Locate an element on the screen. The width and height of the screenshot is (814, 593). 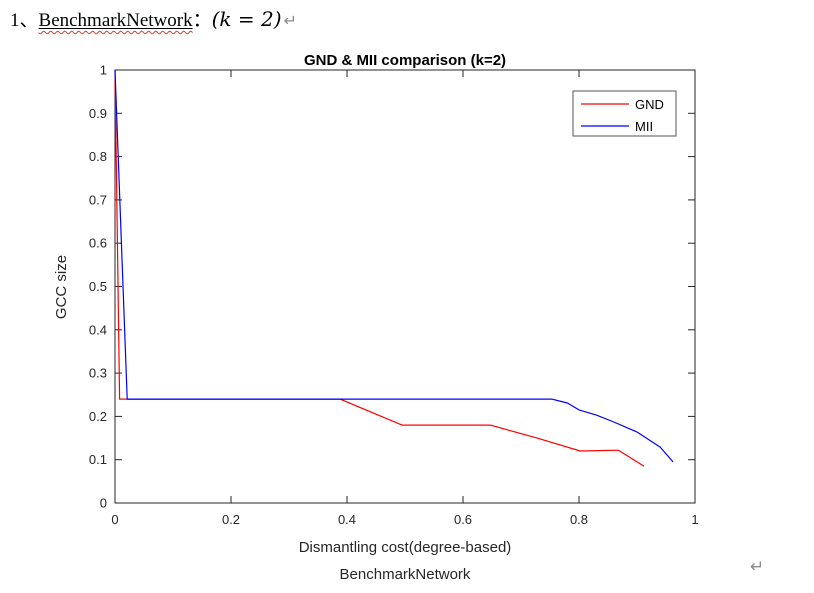
legend-box is located at coordinates (624, 113).